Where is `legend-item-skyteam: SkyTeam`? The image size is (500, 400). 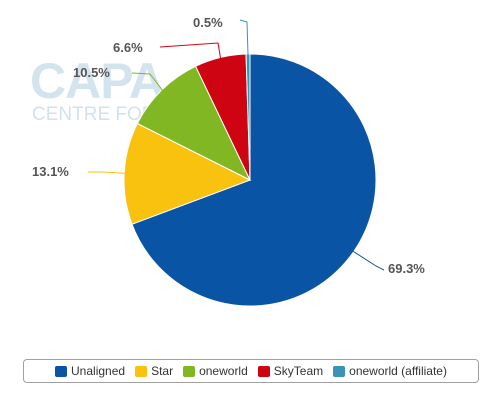
legend-item-skyteam: SkyTeam is located at coordinates (290, 371).